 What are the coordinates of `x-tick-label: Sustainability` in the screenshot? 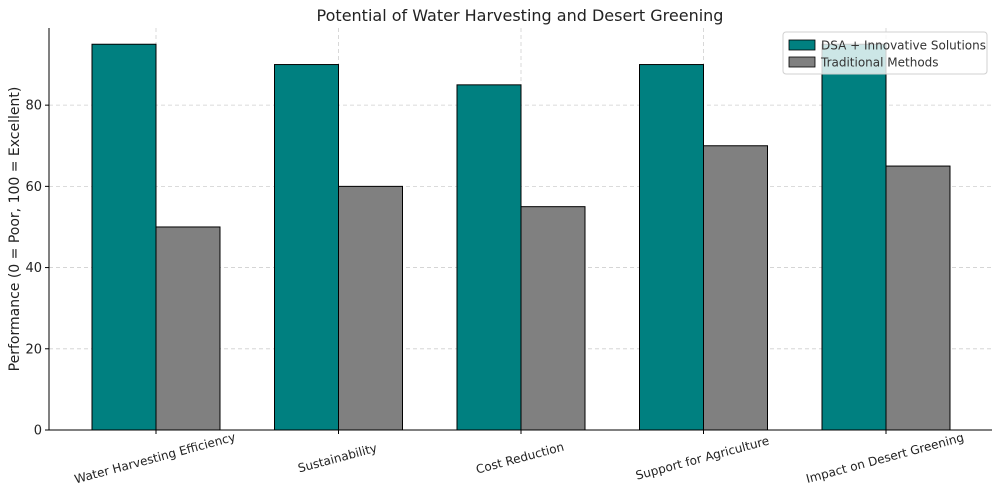 It's located at (337, 458).